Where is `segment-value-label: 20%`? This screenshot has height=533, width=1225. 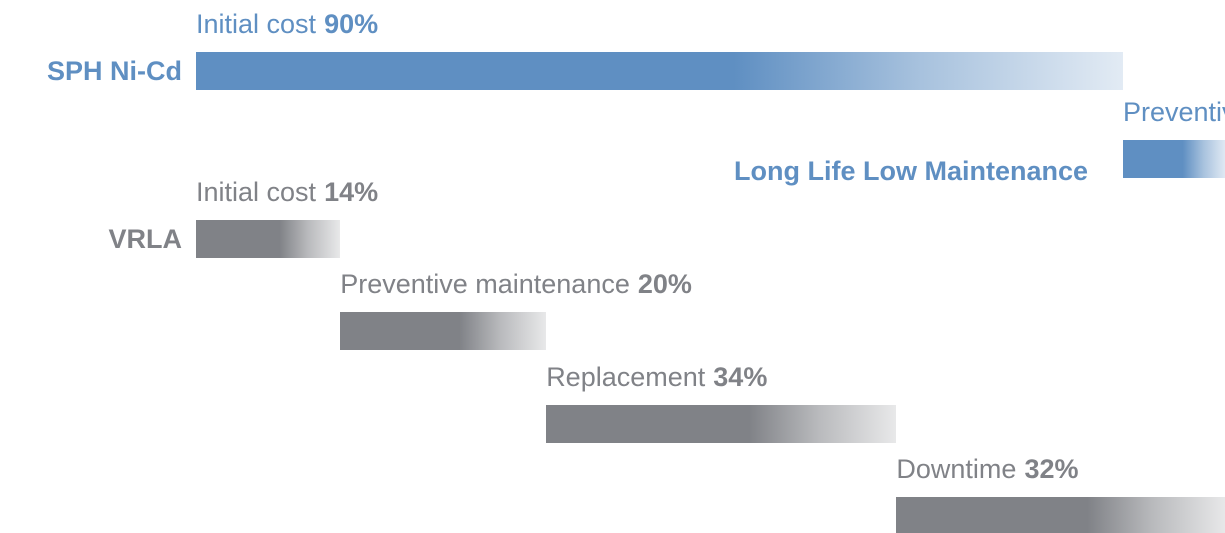 segment-value-label: 20% is located at coordinates (664, 284).